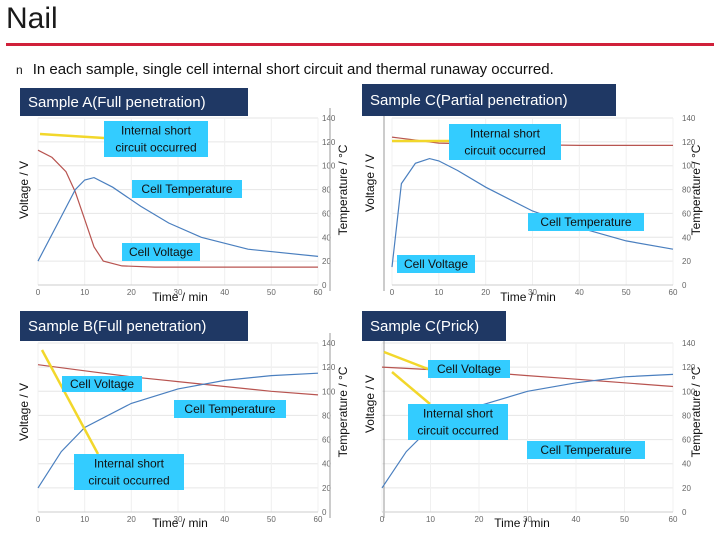 Image resolution: width=720 pixels, height=540 pixels. What do you see at coordinates (19, 70) in the screenshot?
I see `bullet-marker: n` at bounding box center [19, 70].